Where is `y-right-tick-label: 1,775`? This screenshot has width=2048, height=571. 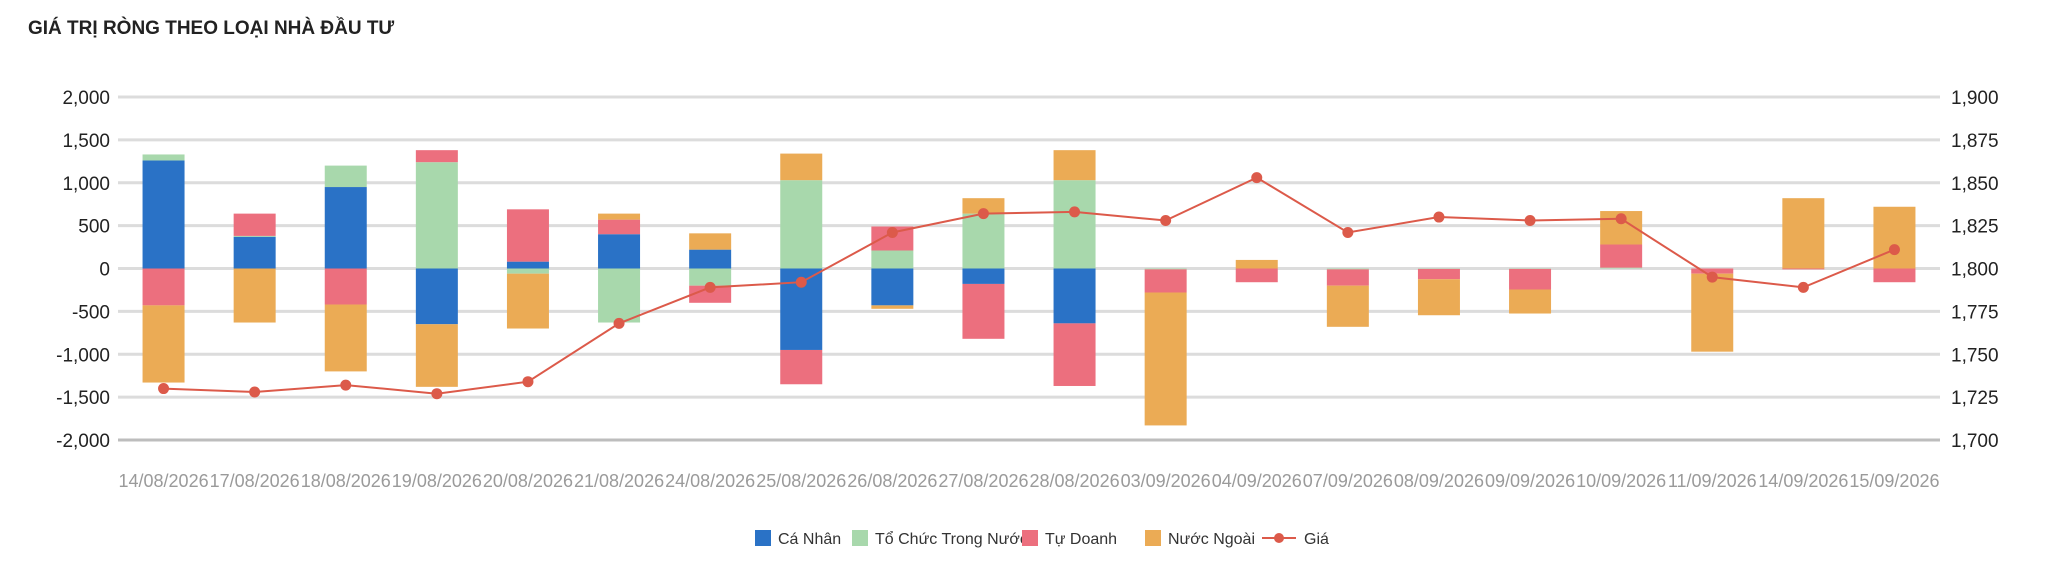 y-right-tick-label: 1,775 is located at coordinates (1975, 312).